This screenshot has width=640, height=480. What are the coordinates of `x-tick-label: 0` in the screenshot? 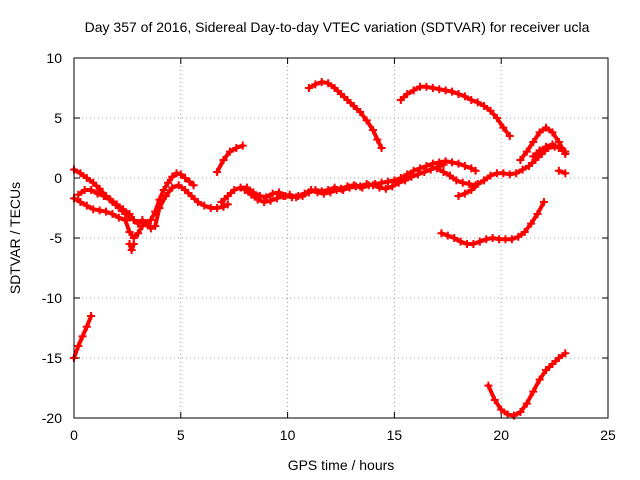 It's located at (74, 435).